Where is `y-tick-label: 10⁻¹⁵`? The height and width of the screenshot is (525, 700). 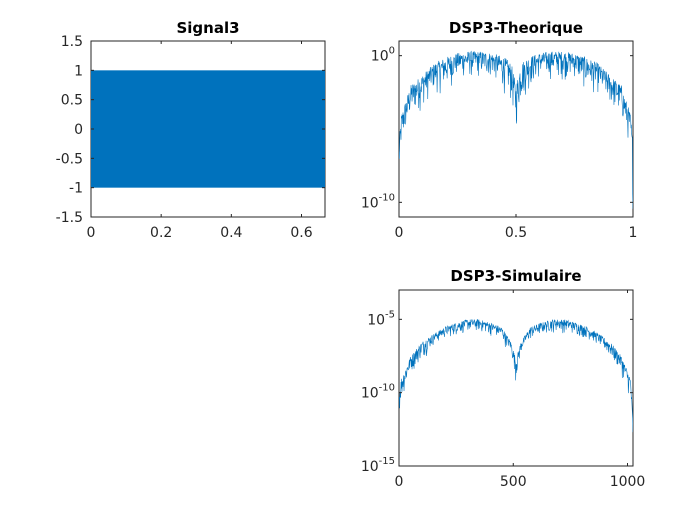
y-tick-label: 10⁻¹⁵ is located at coordinates (378, 465).